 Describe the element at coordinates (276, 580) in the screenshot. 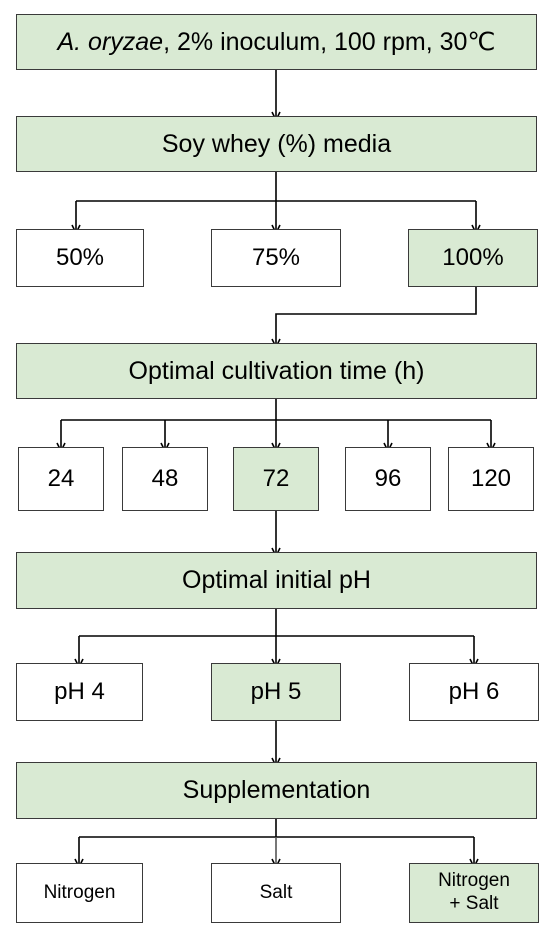

I see `initial-ph-box: Optimal initial pH` at that location.